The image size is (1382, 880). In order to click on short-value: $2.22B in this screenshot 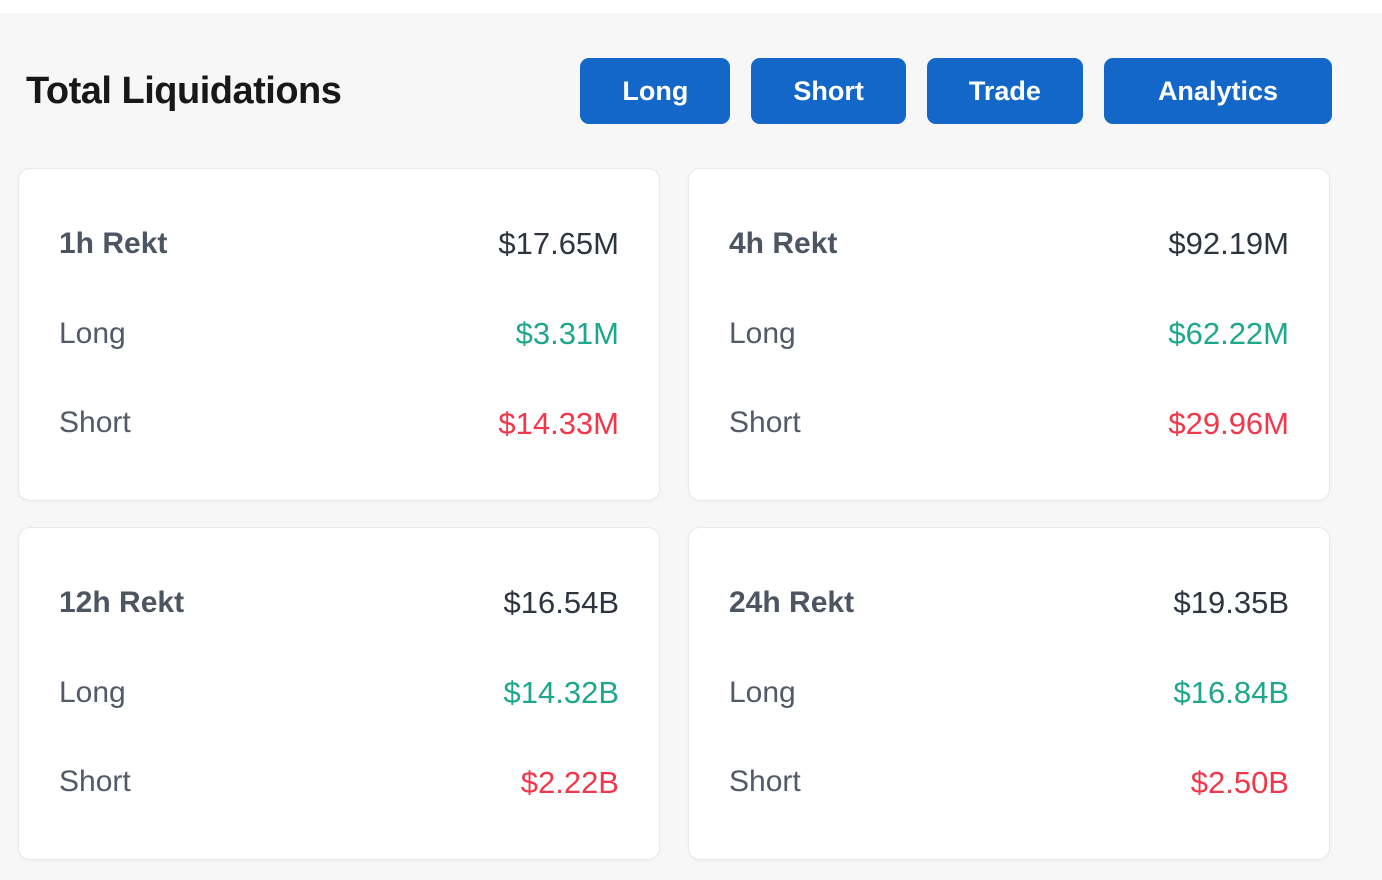, I will do `click(569, 782)`.